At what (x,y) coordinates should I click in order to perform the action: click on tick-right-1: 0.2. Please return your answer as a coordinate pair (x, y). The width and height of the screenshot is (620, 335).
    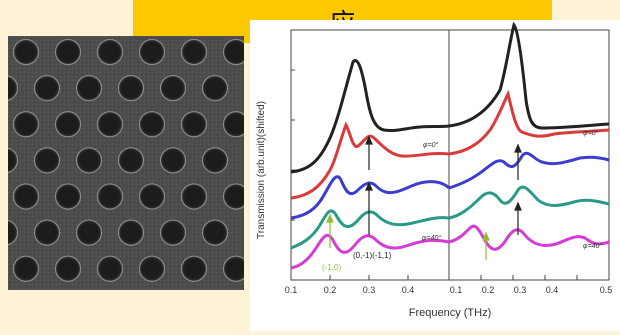
    Looking at the image, I should click on (488, 290).